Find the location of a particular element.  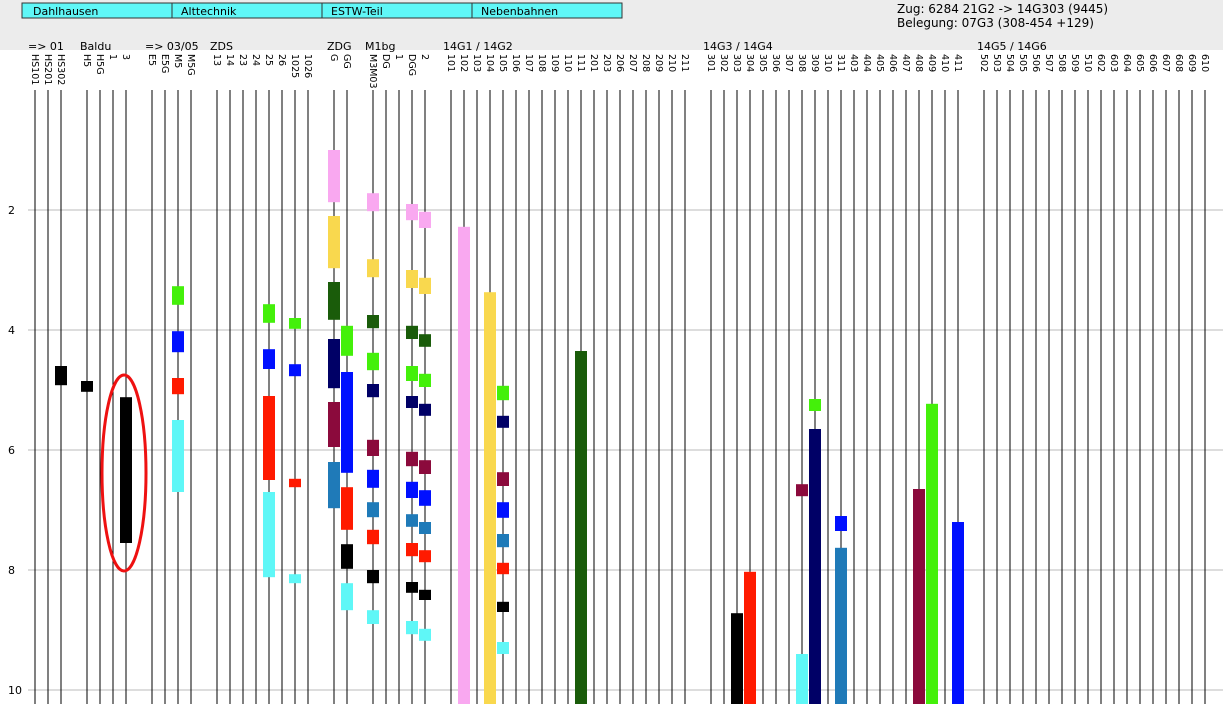

track-label: 208 is located at coordinates (645, 63).